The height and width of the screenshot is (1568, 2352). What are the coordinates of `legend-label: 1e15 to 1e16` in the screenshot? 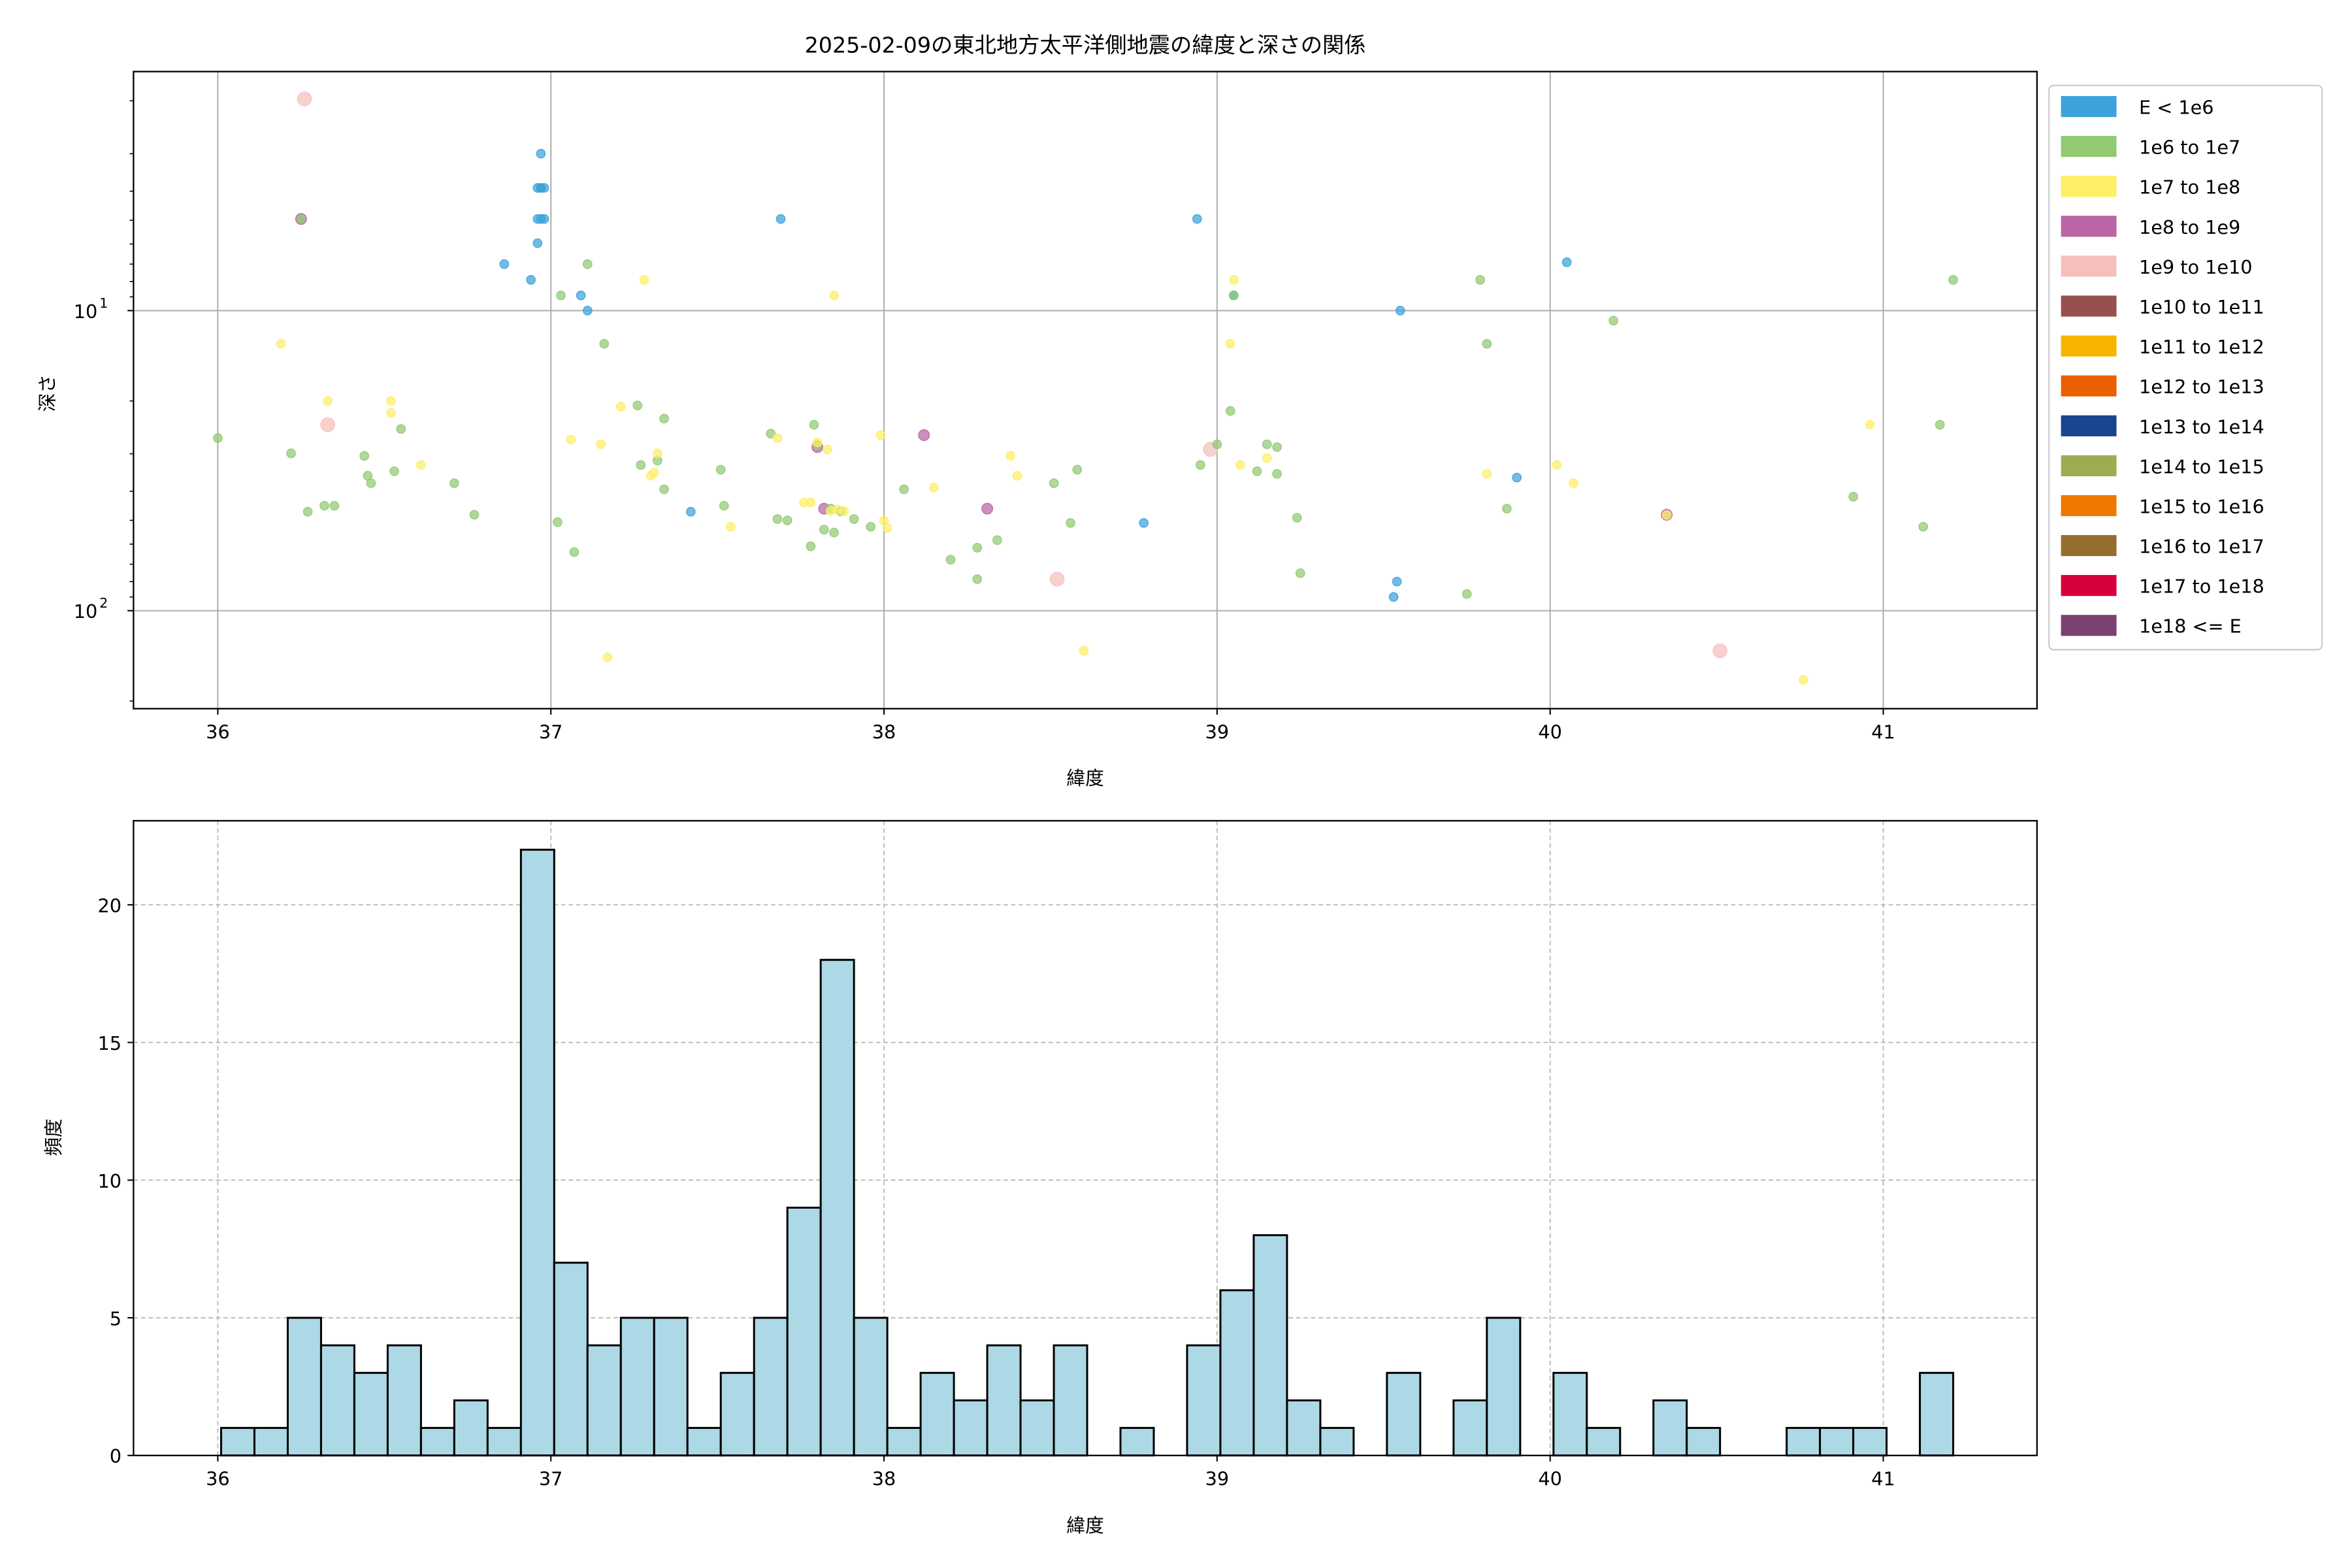 It's located at (2201, 506).